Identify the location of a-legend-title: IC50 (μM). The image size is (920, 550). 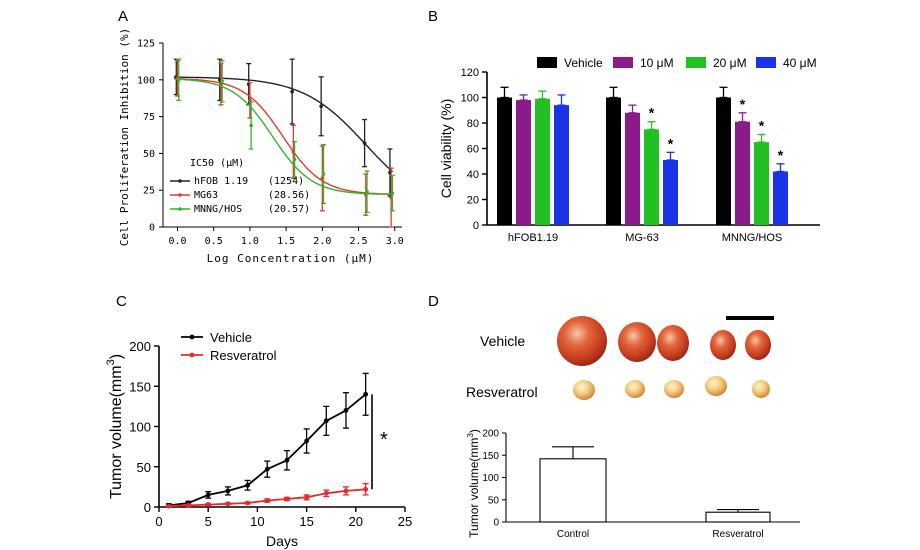
(217, 163).